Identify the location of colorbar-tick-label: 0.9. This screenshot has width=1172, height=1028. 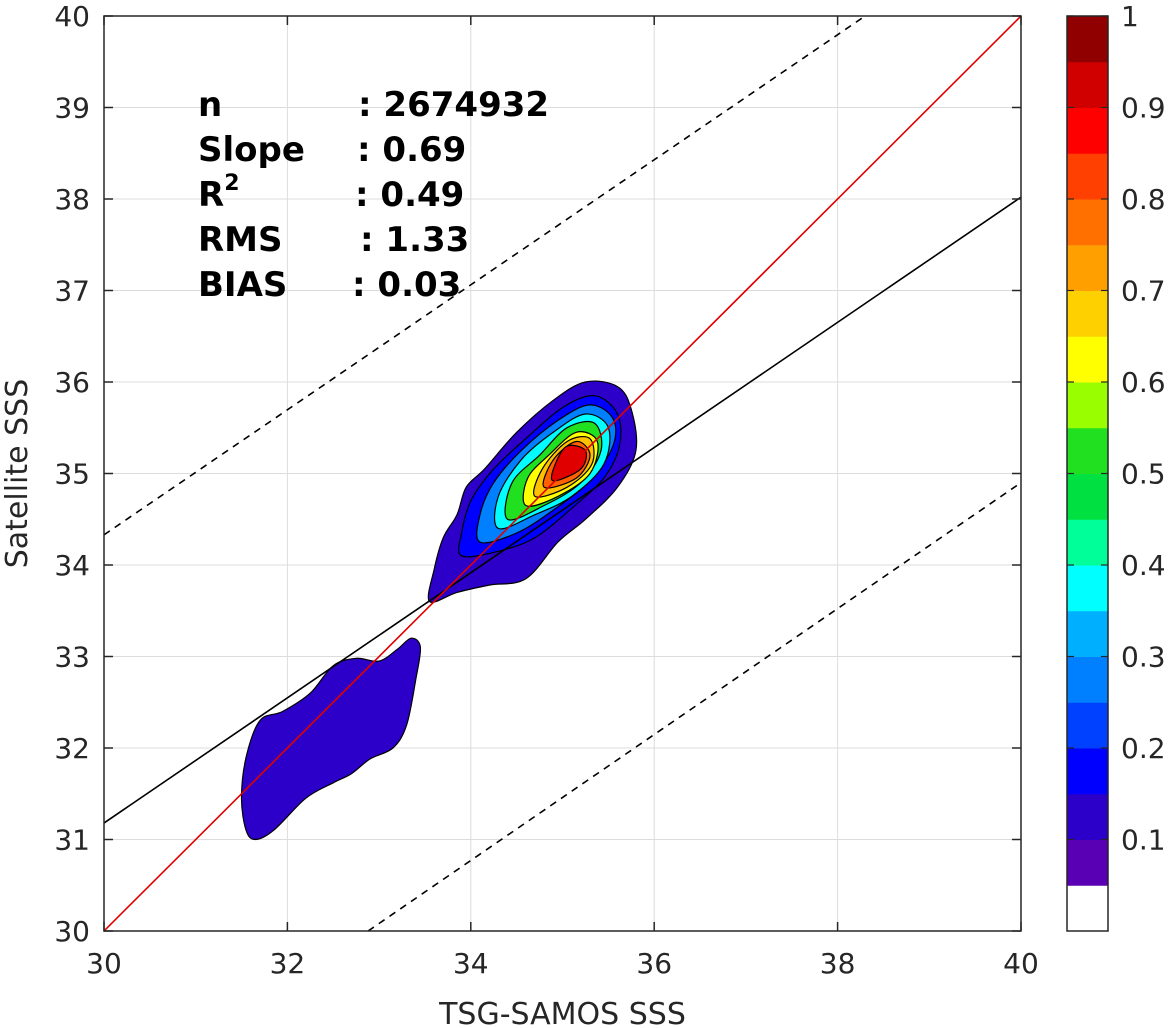
(1143, 108).